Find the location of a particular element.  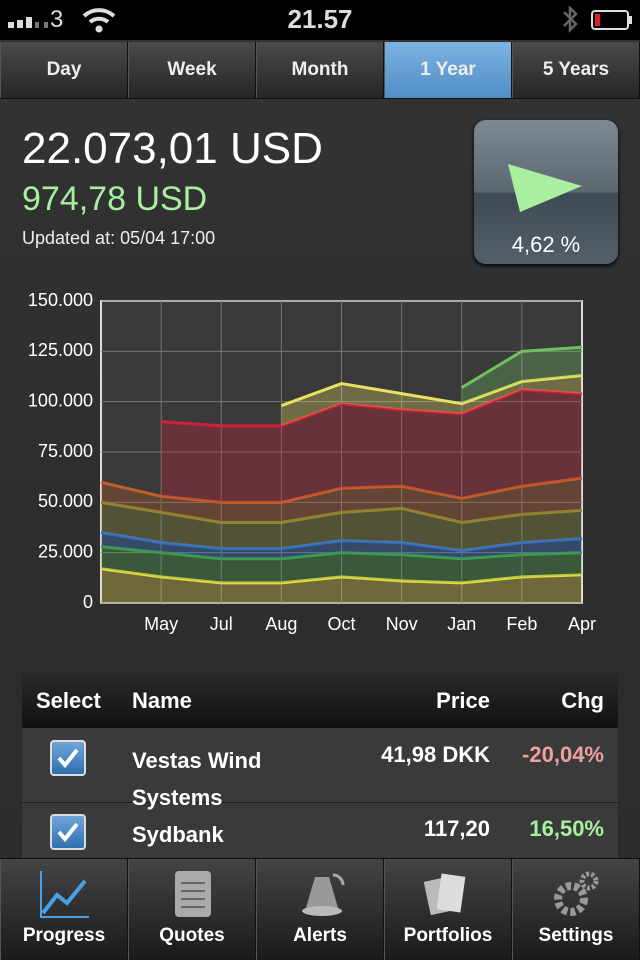

y-tick-label: 100.000 is located at coordinates (60, 400).